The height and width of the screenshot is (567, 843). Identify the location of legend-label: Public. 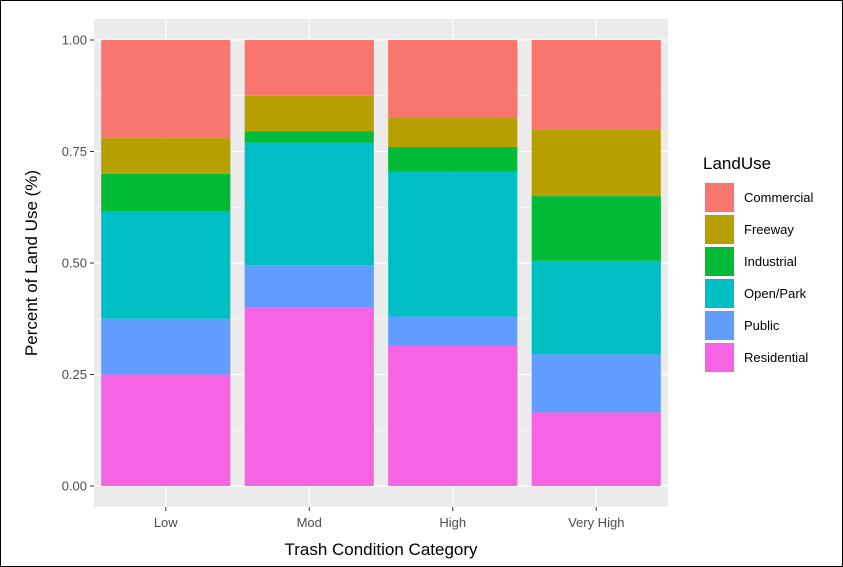
(762, 325).